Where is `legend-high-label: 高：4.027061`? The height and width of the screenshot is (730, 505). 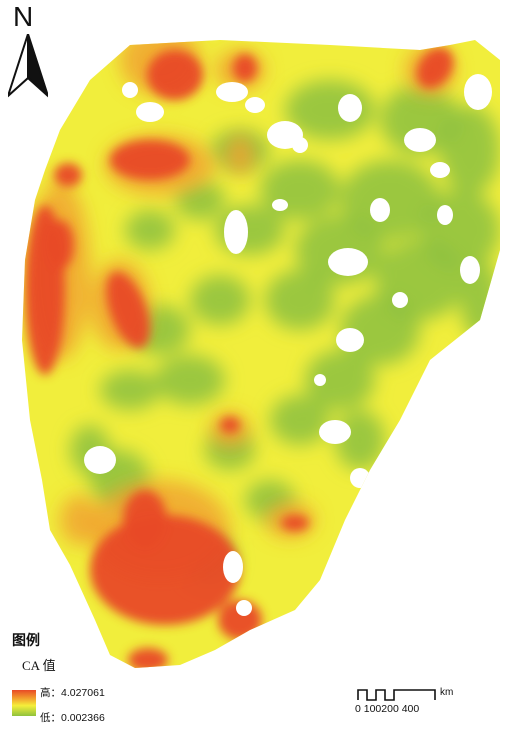
legend-high-label: 高：4.027061 is located at coordinates (72, 693).